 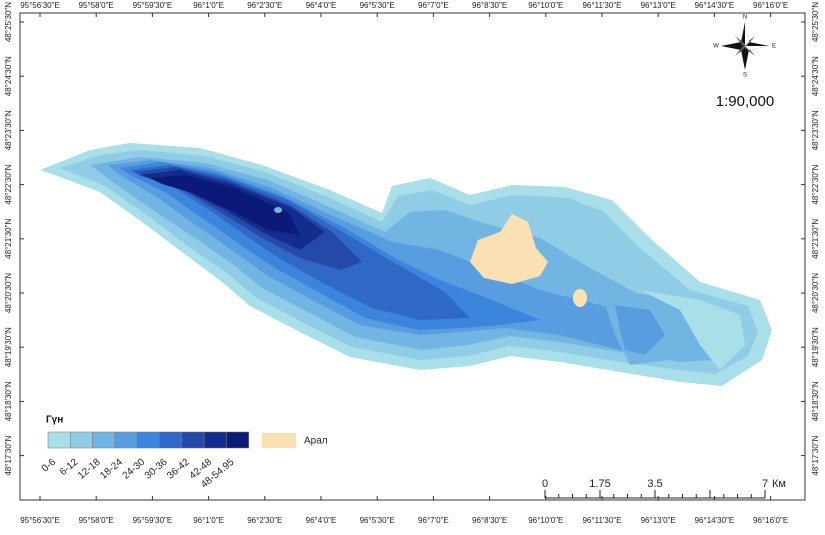 What do you see at coordinates (779, 484) in the screenshot?
I see `scale-bar-unit: Км` at bounding box center [779, 484].